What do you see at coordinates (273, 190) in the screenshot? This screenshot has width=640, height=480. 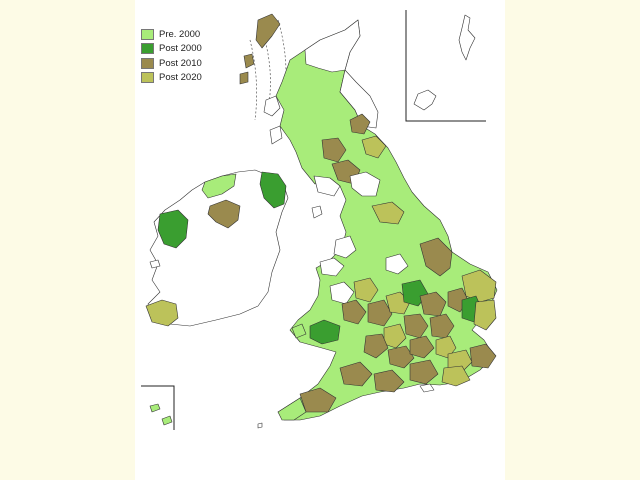 I see `ireland-antrim-region` at bounding box center [273, 190].